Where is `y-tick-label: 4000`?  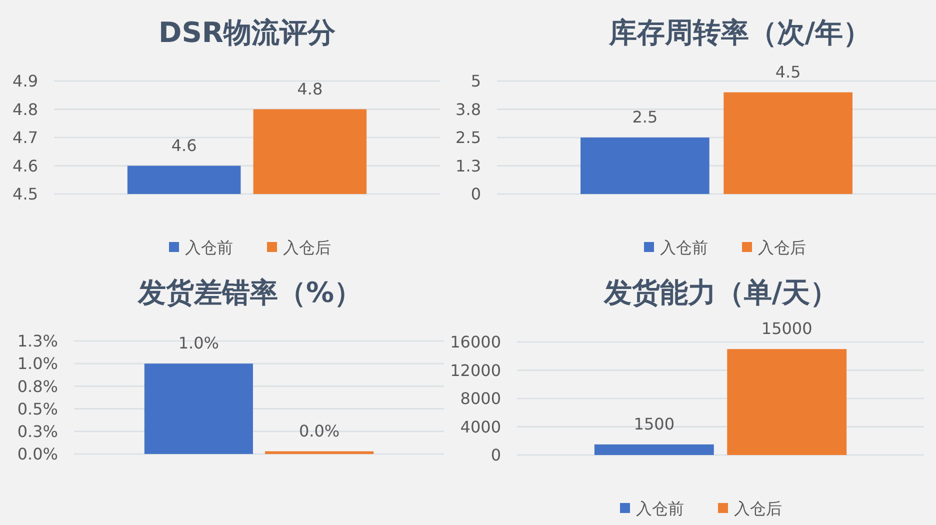
y-tick-label: 4000 is located at coordinates (480, 426).